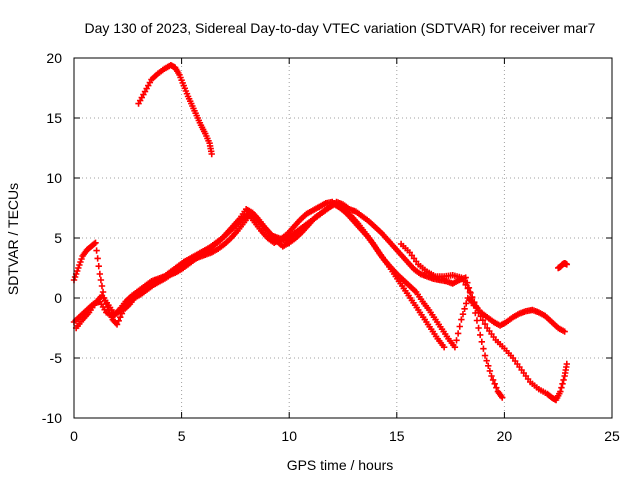 This screenshot has height=480, width=640. What do you see at coordinates (505, 436) in the screenshot?
I see `x-tick-label: 20` at bounding box center [505, 436].